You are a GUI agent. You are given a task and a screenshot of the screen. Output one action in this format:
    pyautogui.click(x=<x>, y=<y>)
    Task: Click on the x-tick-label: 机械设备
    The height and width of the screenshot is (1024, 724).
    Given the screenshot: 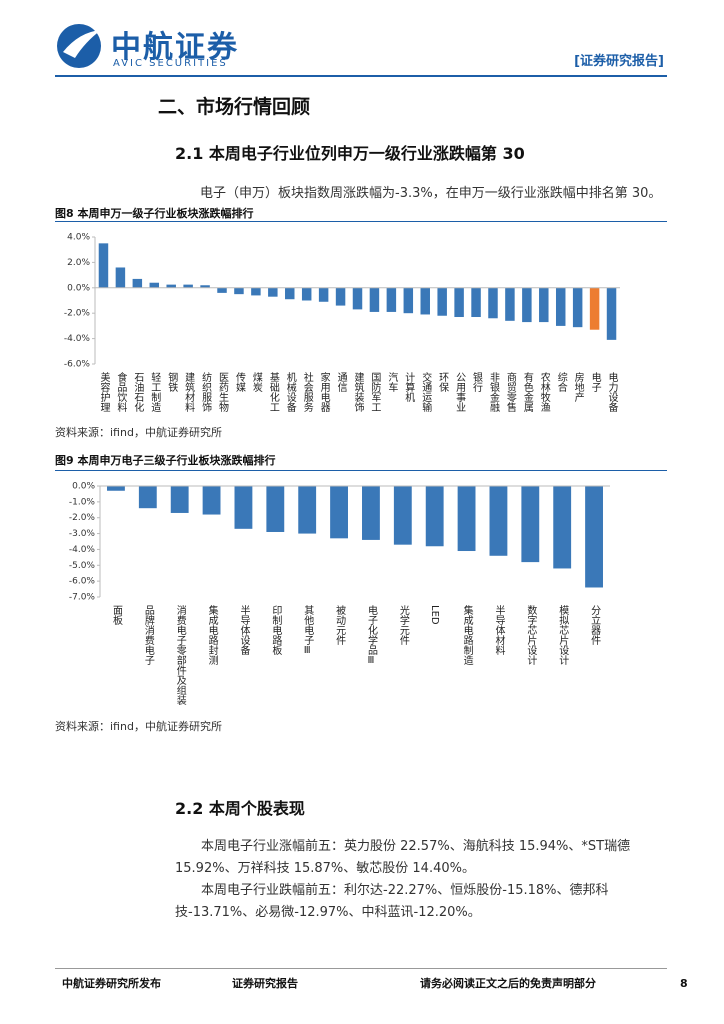 What is the action you would take?
    pyautogui.click(x=290, y=392)
    